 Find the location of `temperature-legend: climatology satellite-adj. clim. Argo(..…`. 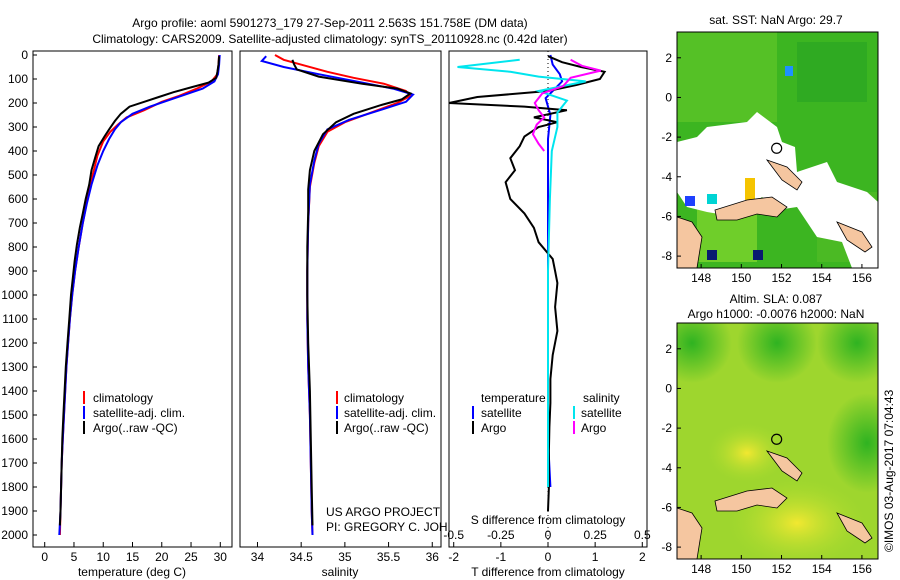

temperature-legend: climatology satellite-adj. clim. Argo(..… is located at coordinates (134, 413).